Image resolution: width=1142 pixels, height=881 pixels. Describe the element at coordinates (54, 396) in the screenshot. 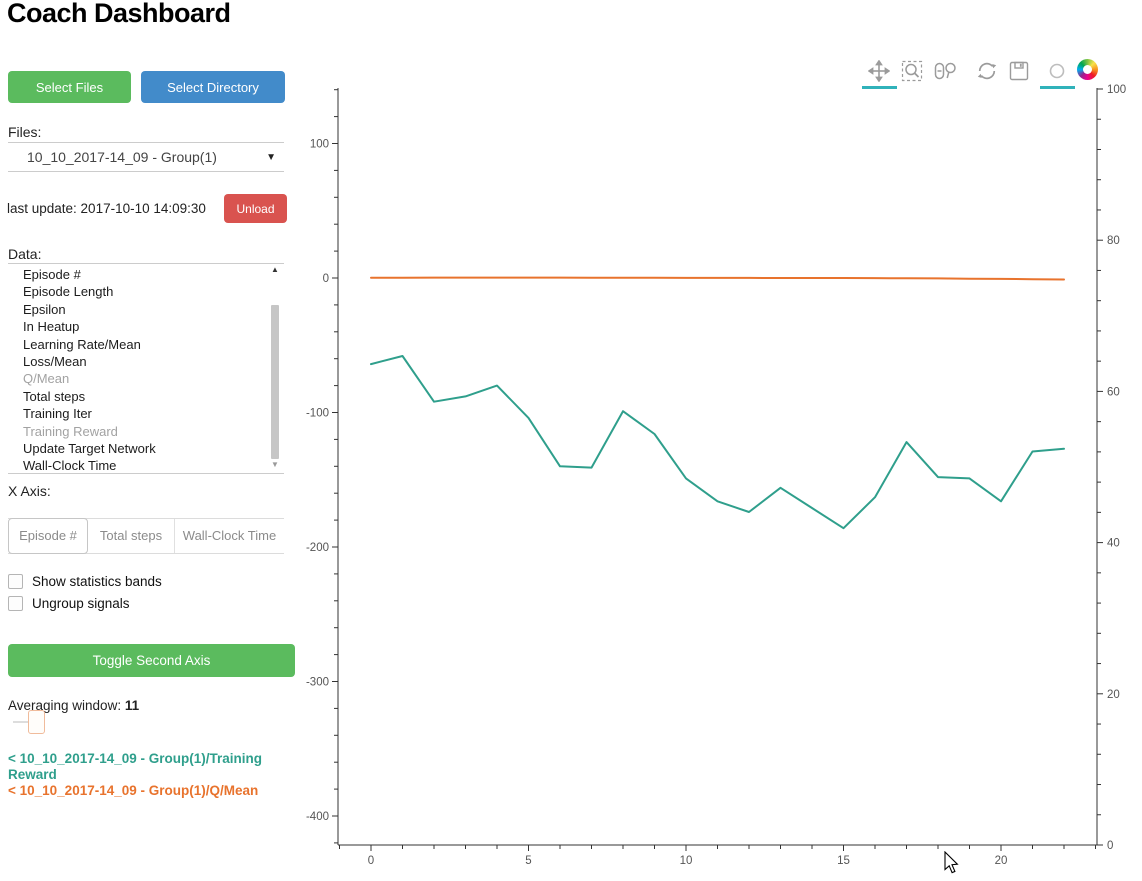

I see `list-item: Total steps` at that location.